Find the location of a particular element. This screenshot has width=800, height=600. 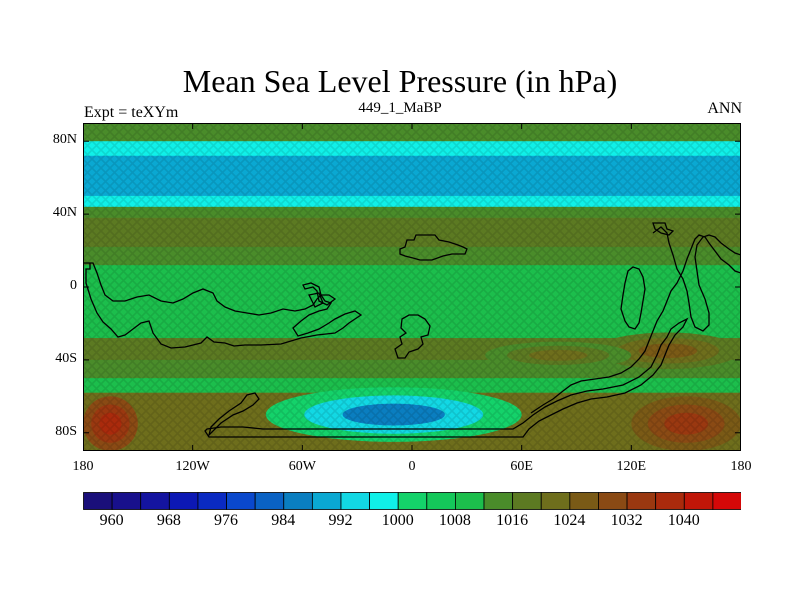

coastline-japan is located at coordinates (663, 229).